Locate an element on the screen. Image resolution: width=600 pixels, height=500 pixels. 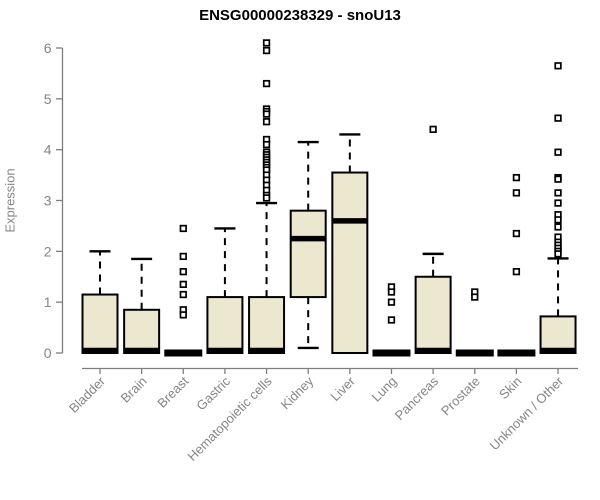
x-category-label-lung: Lung is located at coordinates (384, 389).